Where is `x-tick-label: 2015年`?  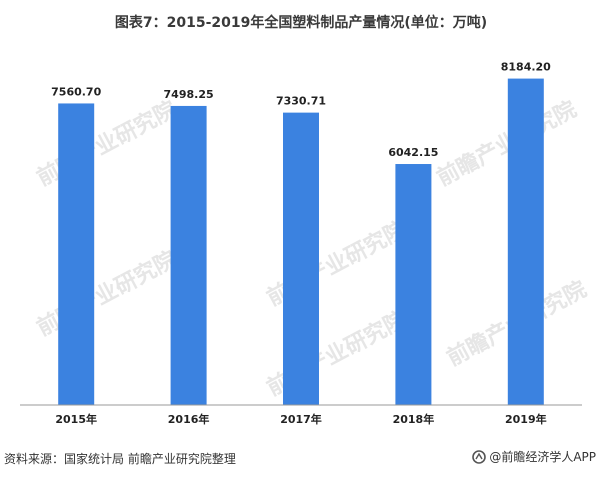
x-tick-label: 2015年 is located at coordinates (76, 419).